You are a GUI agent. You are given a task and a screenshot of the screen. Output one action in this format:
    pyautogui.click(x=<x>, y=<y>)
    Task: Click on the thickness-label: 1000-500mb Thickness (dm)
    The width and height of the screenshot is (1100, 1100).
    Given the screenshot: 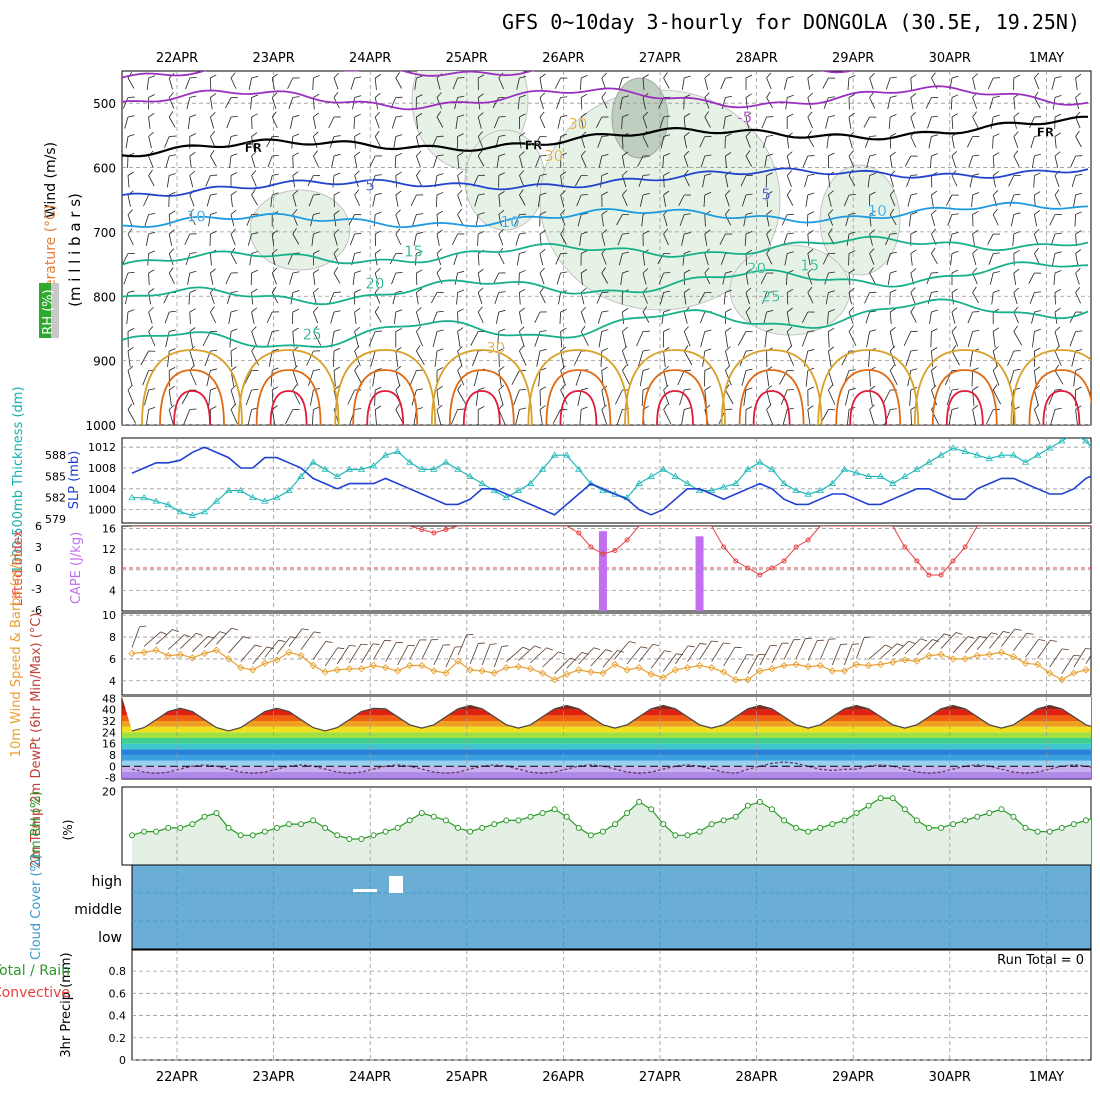 What is the action you would take?
    pyautogui.click(x=18, y=479)
    